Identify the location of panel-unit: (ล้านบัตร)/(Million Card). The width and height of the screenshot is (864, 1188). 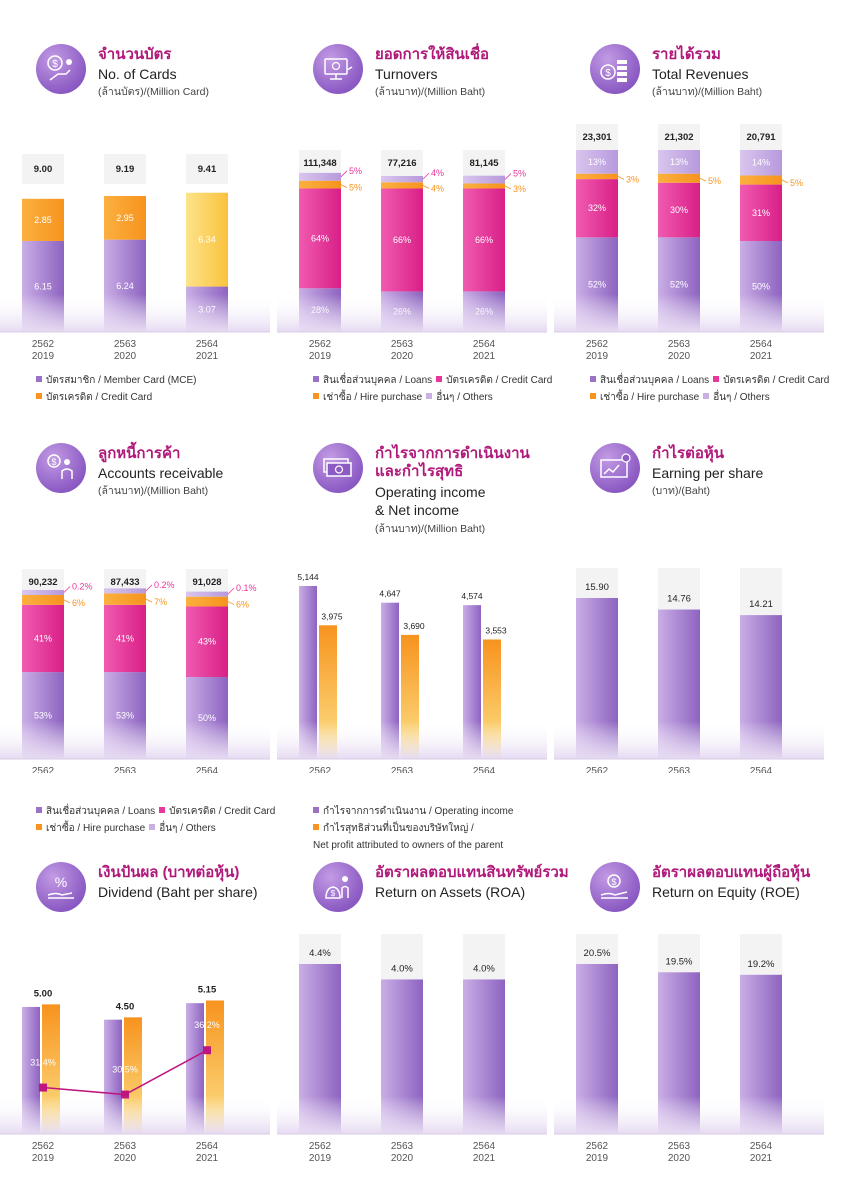
(153, 92).